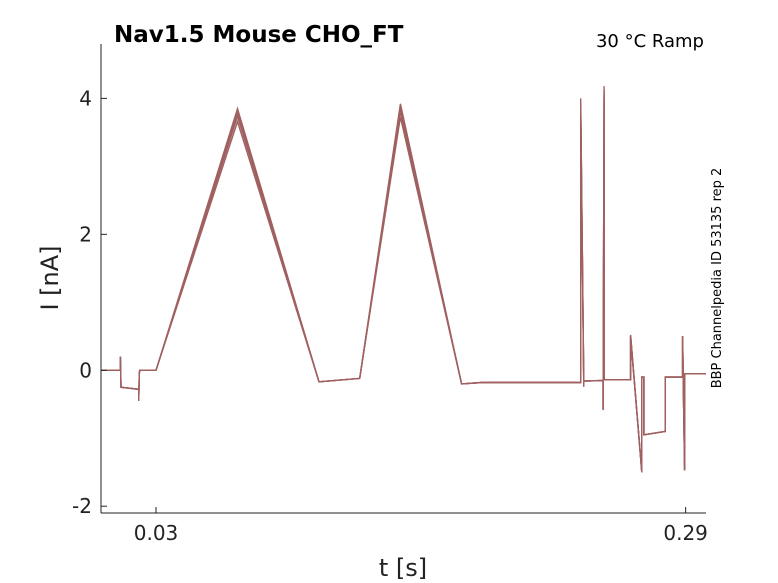 This screenshot has height=583, width=778. I want to click on y-tick-label: 4, so click(85, 98).